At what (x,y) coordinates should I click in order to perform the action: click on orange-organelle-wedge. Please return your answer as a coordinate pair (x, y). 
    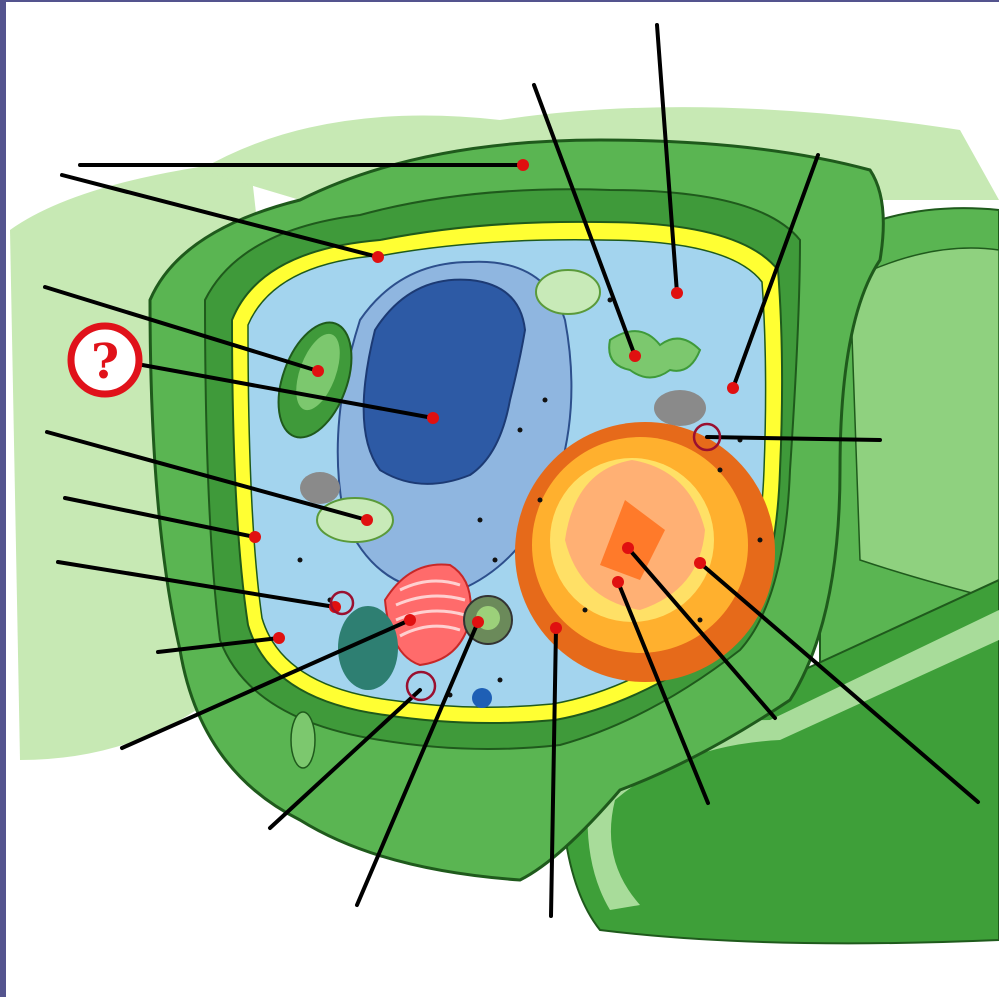
    Looking at the image, I should click on (632, 540).